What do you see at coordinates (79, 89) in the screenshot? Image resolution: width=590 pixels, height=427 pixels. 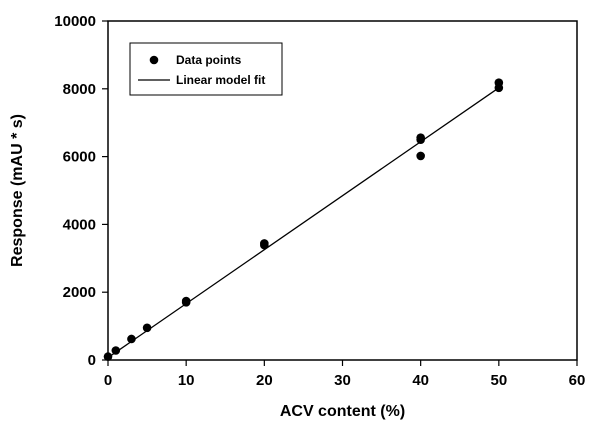 I see `y-tick-label: 8000` at bounding box center [79, 89].